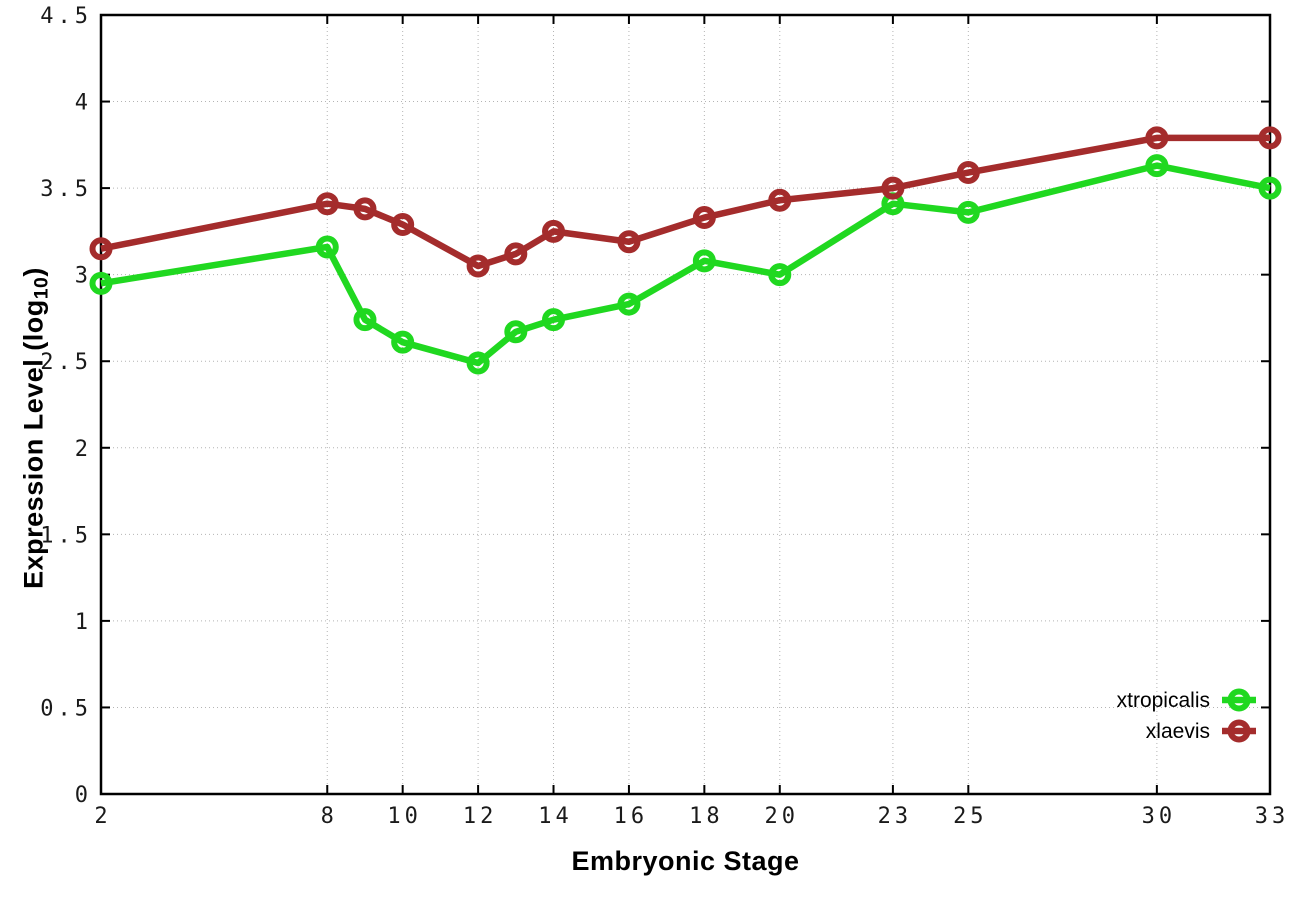 The width and height of the screenshot is (1296, 907). What do you see at coordinates (102, 816) in the screenshot?
I see `x-tick-label: 2` at bounding box center [102, 816].